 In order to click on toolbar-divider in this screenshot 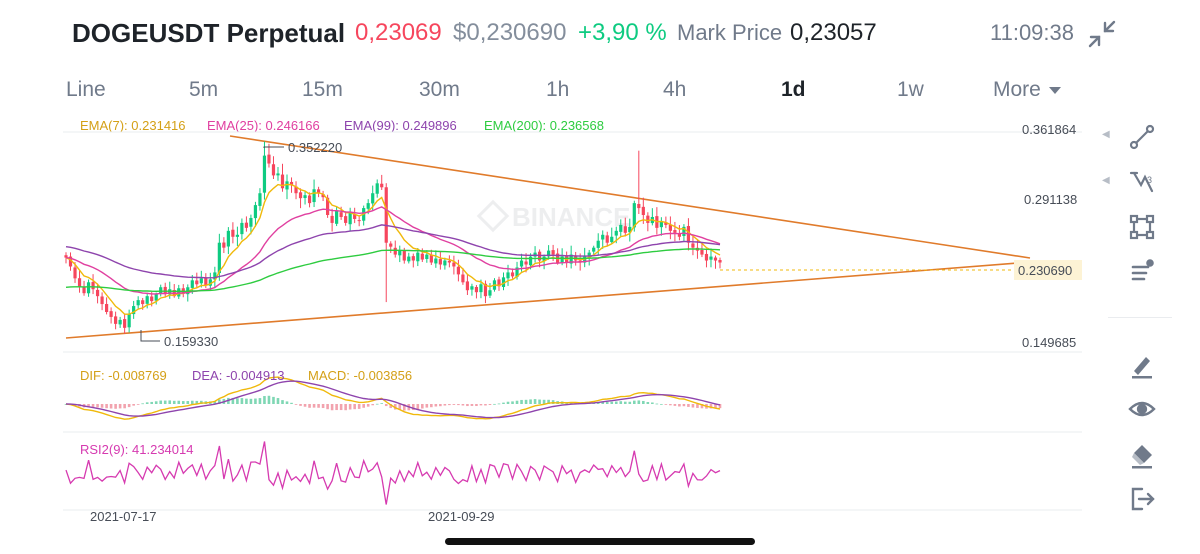, I will do `click(1140, 317)`.